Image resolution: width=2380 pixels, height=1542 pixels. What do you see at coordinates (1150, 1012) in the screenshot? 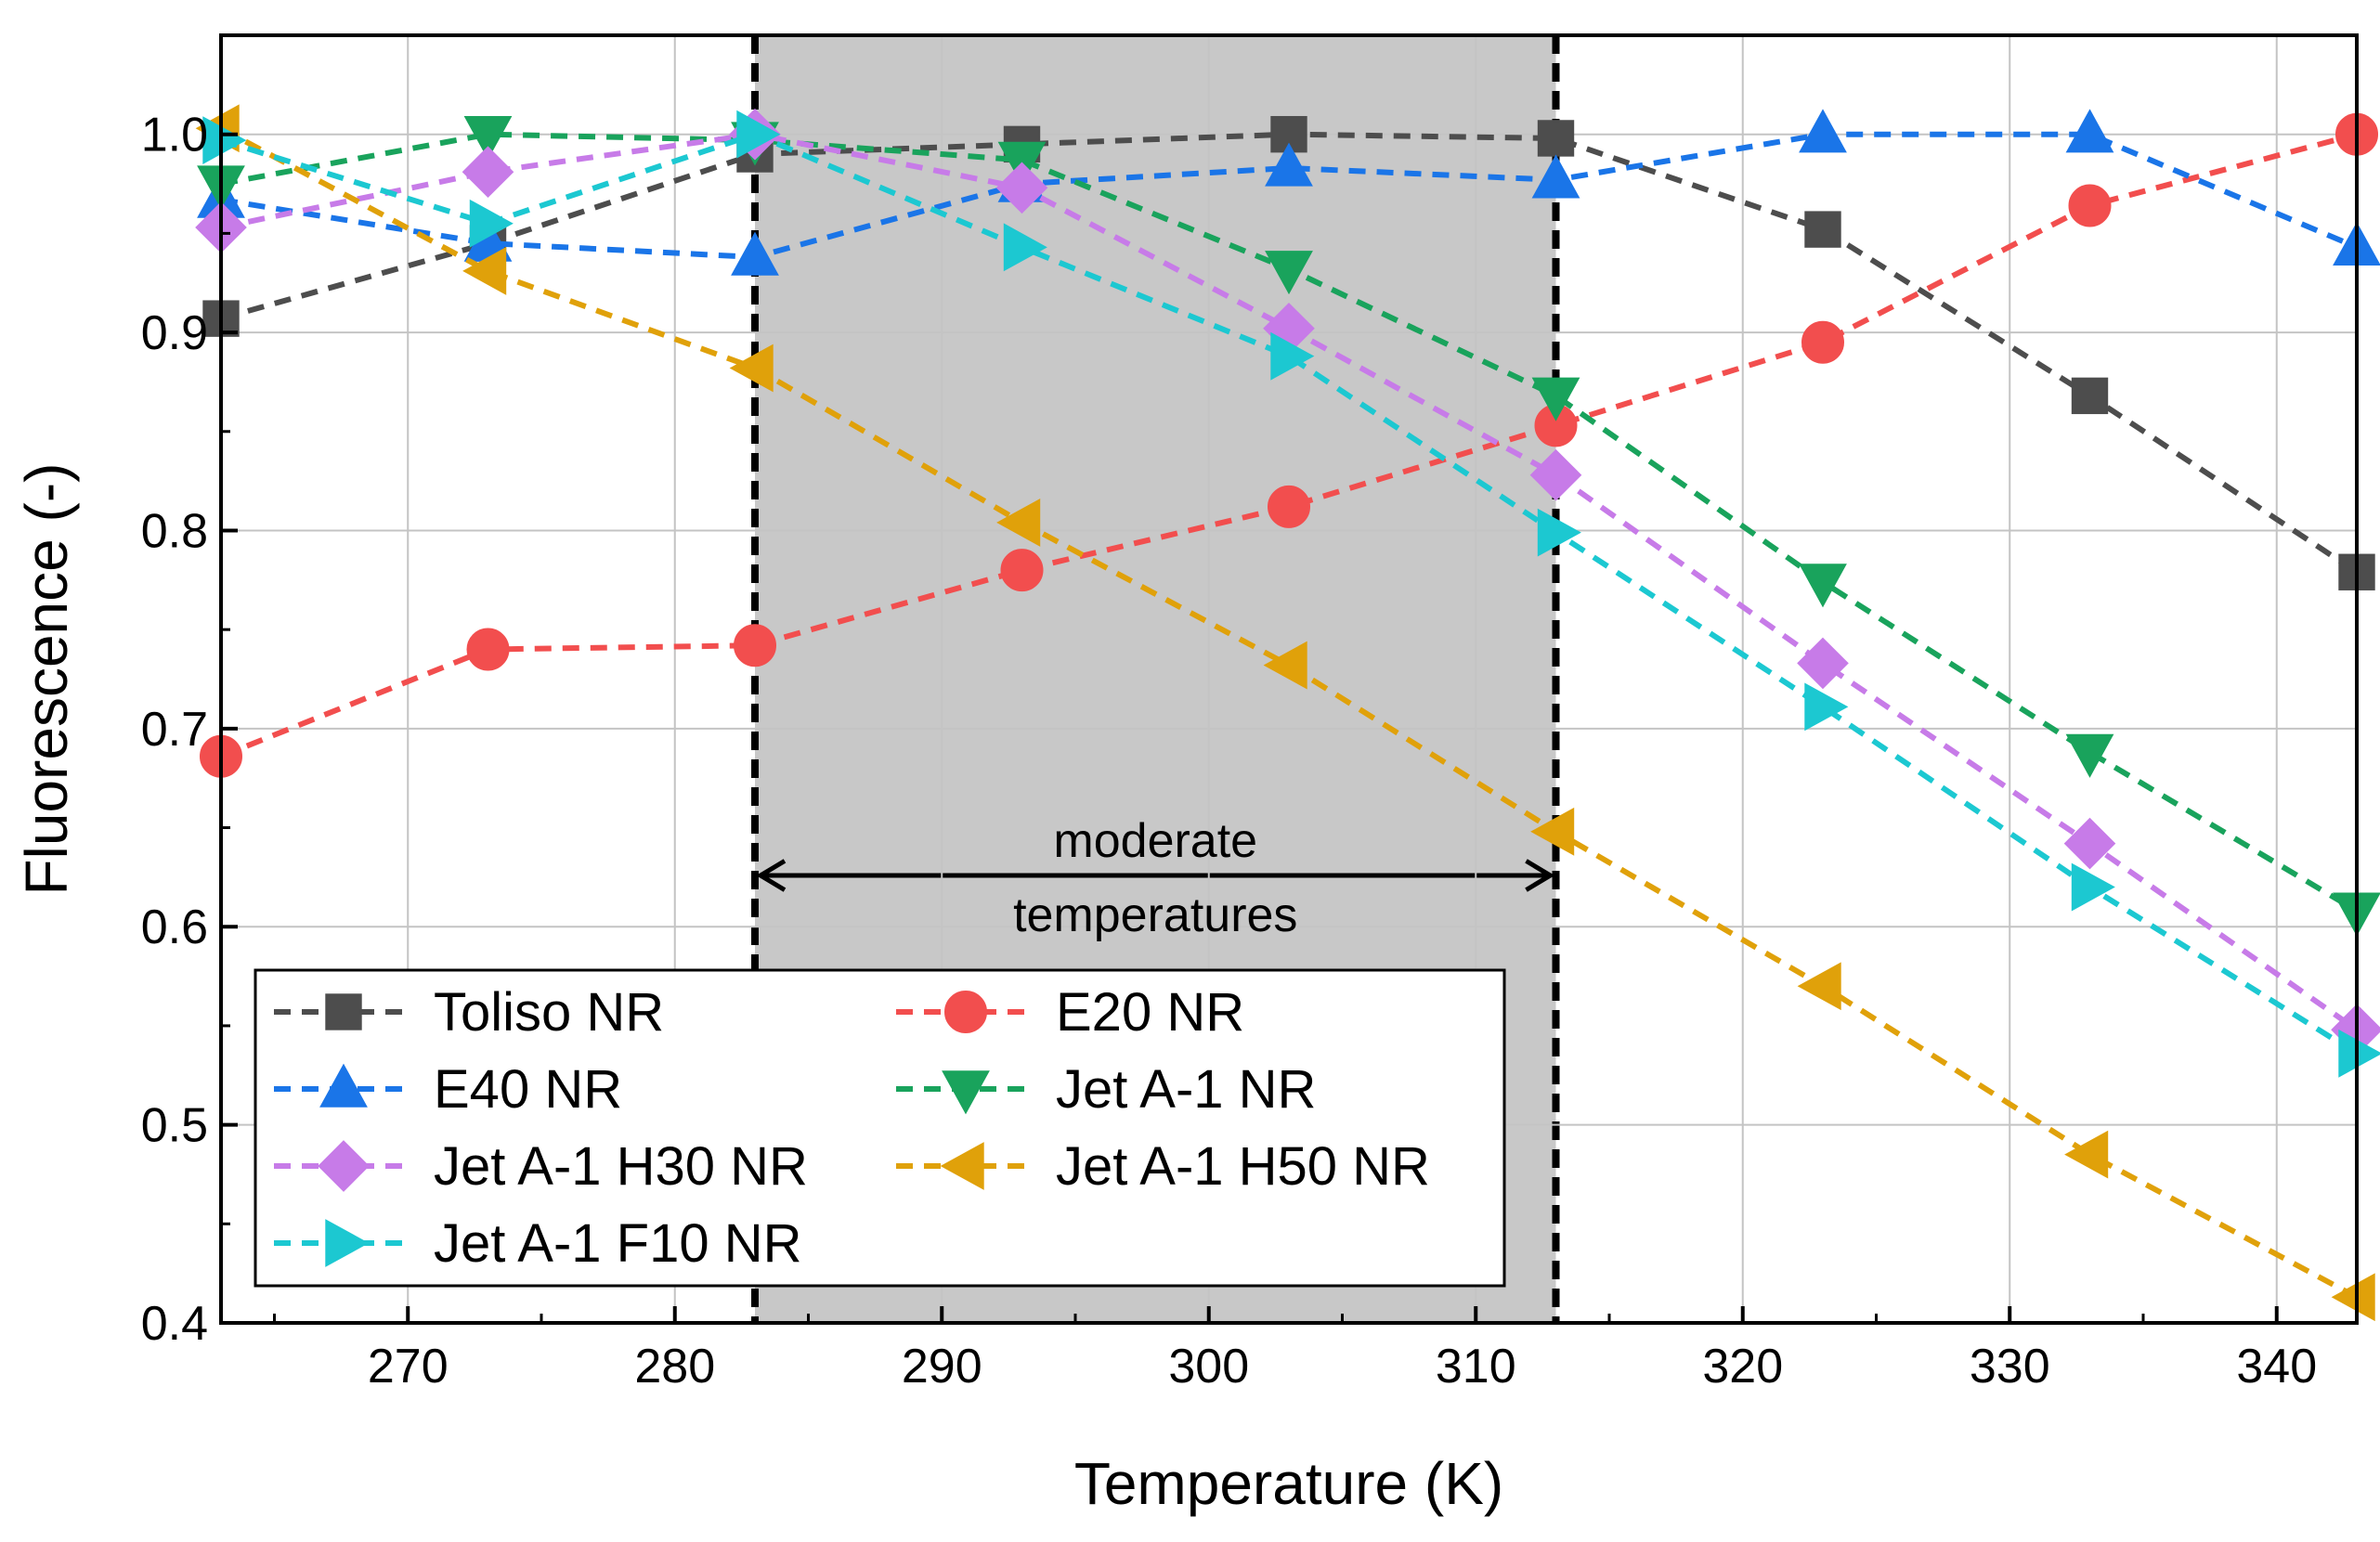
I see `legend-label: E20 NR` at bounding box center [1150, 1012].